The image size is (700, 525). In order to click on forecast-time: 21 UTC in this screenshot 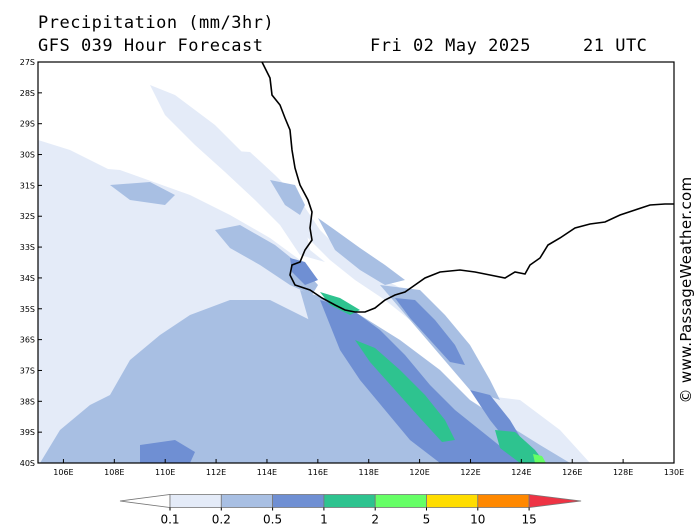, I will do `click(615, 46)`.